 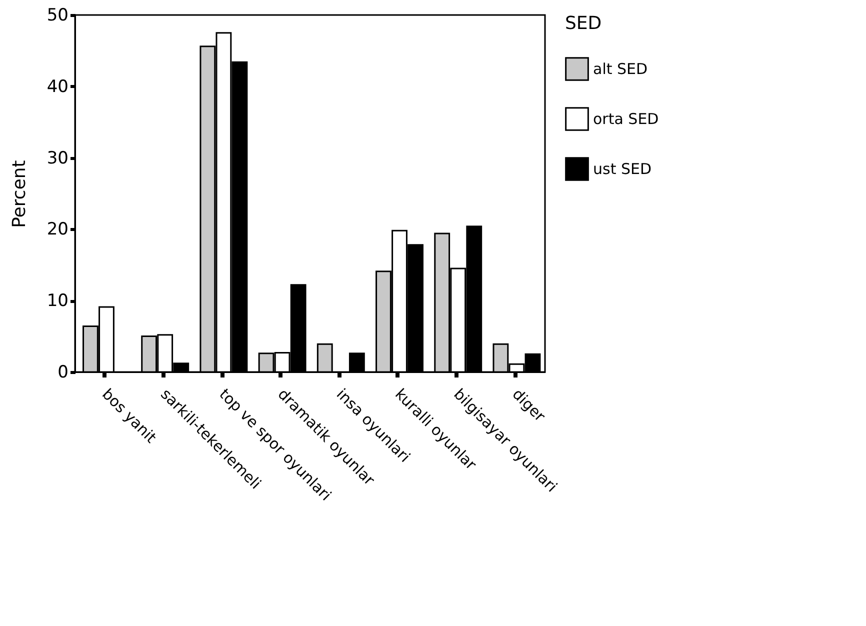 What do you see at coordinates (620, 69) in the screenshot?
I see `legend-label: alt SED` at bounding box center [620, 69].